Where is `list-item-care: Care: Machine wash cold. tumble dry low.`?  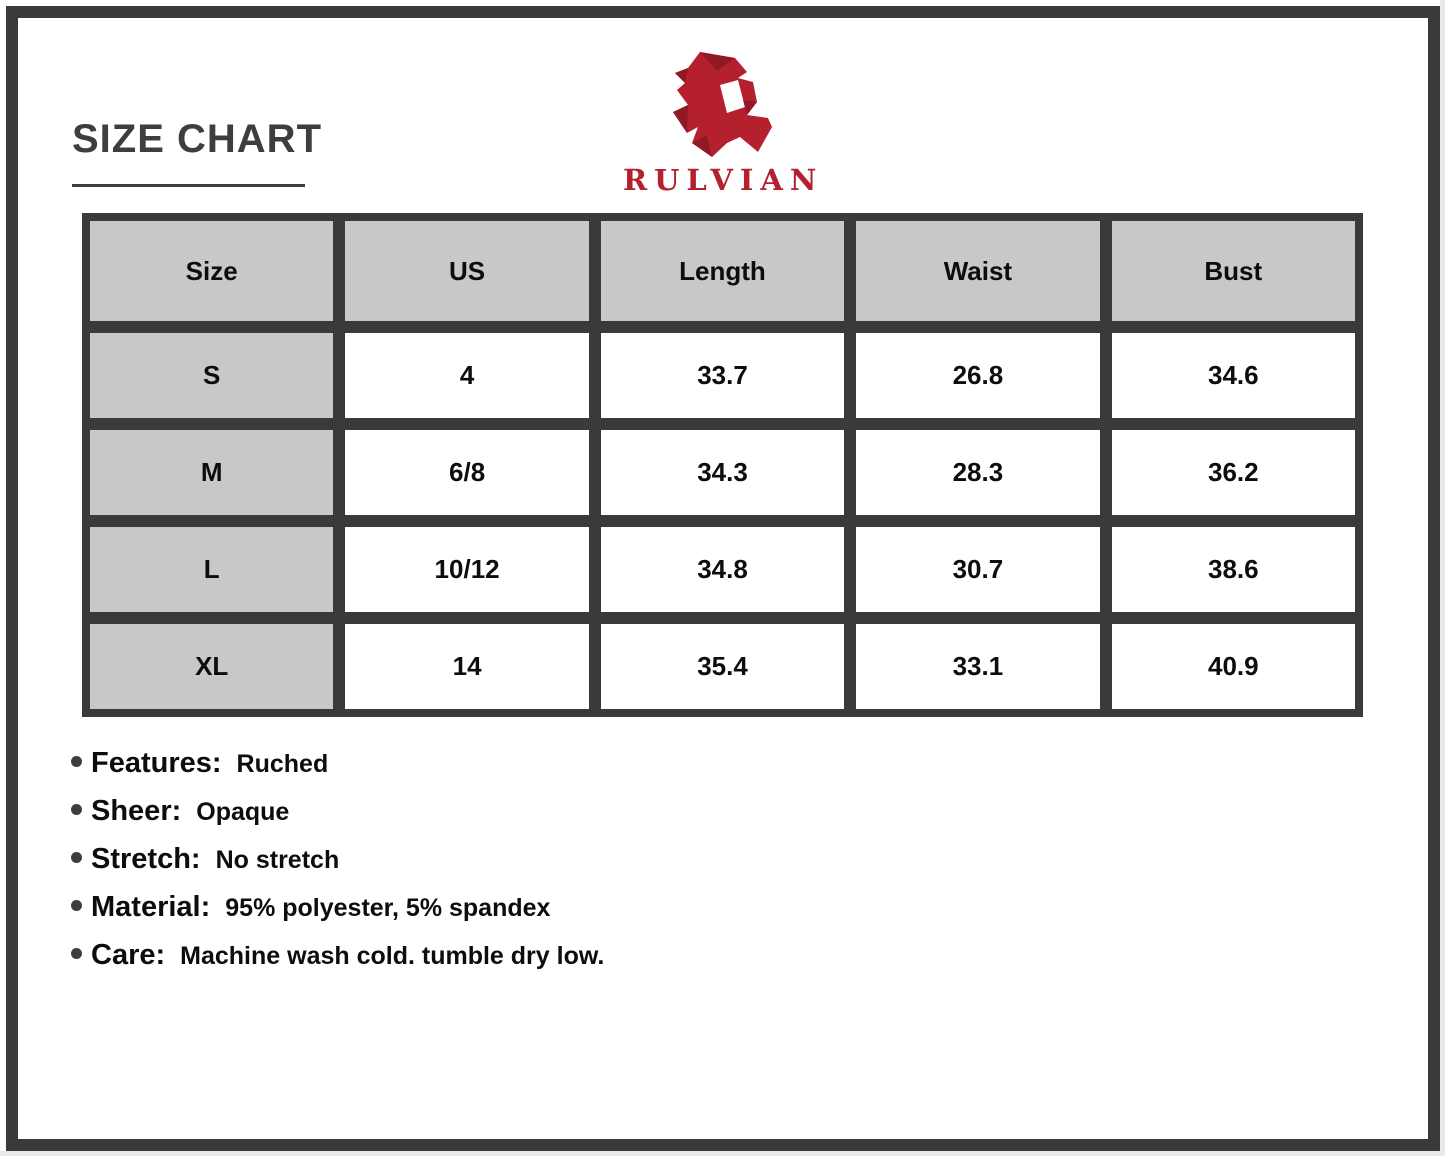 list-item-care: Care: Machine wash cold. tumble dry low. is located at coordinates (337, 963).